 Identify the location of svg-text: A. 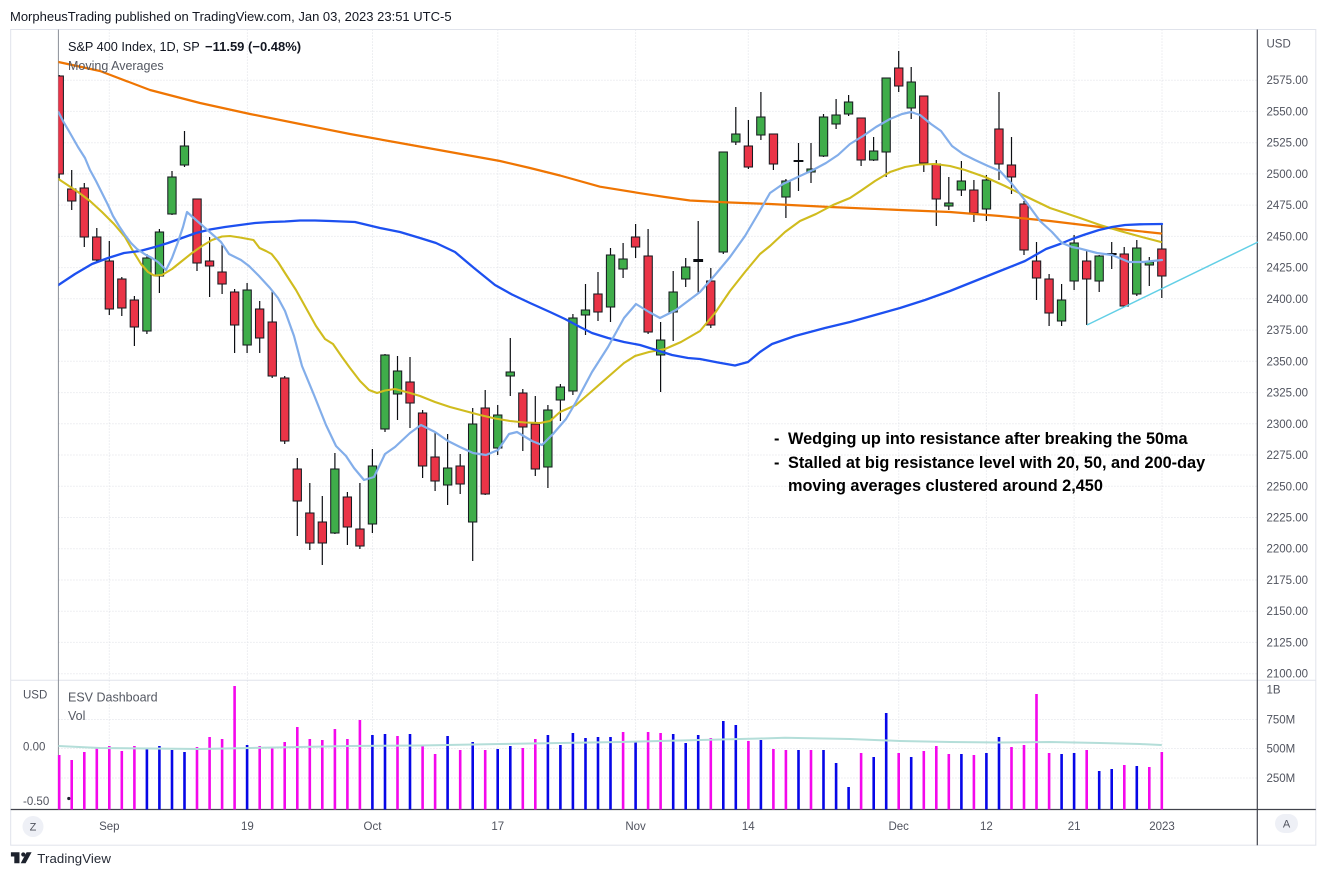
(1287, 825).